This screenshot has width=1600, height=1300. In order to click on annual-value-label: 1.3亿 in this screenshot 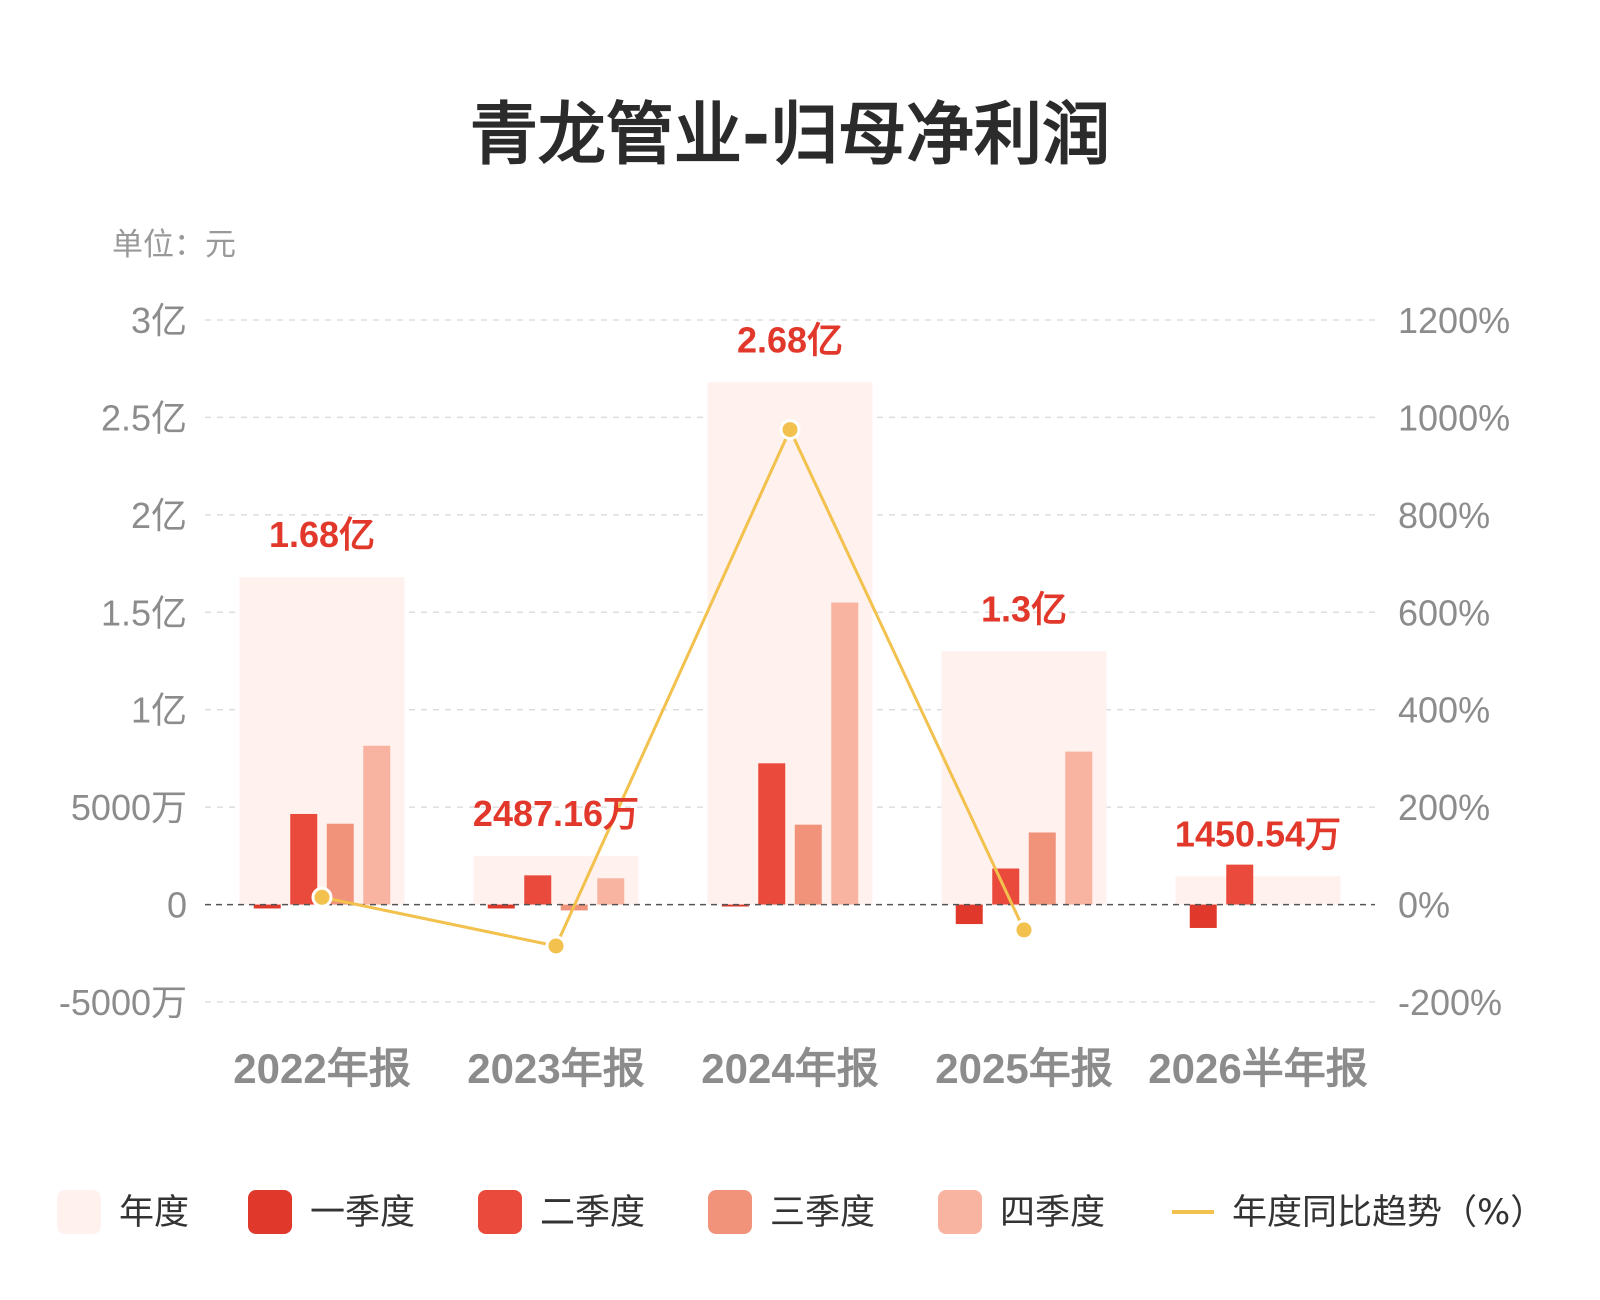, I will do `click(1024, 608)`.